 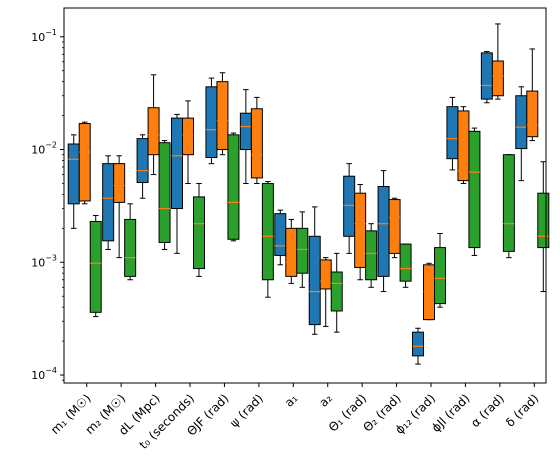 What do you see at coordinates (47, 205) in the screenshot?
I see `y-axis: 10⁻⁴ 10⁻³ 10⁻² 10⁻¹` at bounding box center [47, 205].